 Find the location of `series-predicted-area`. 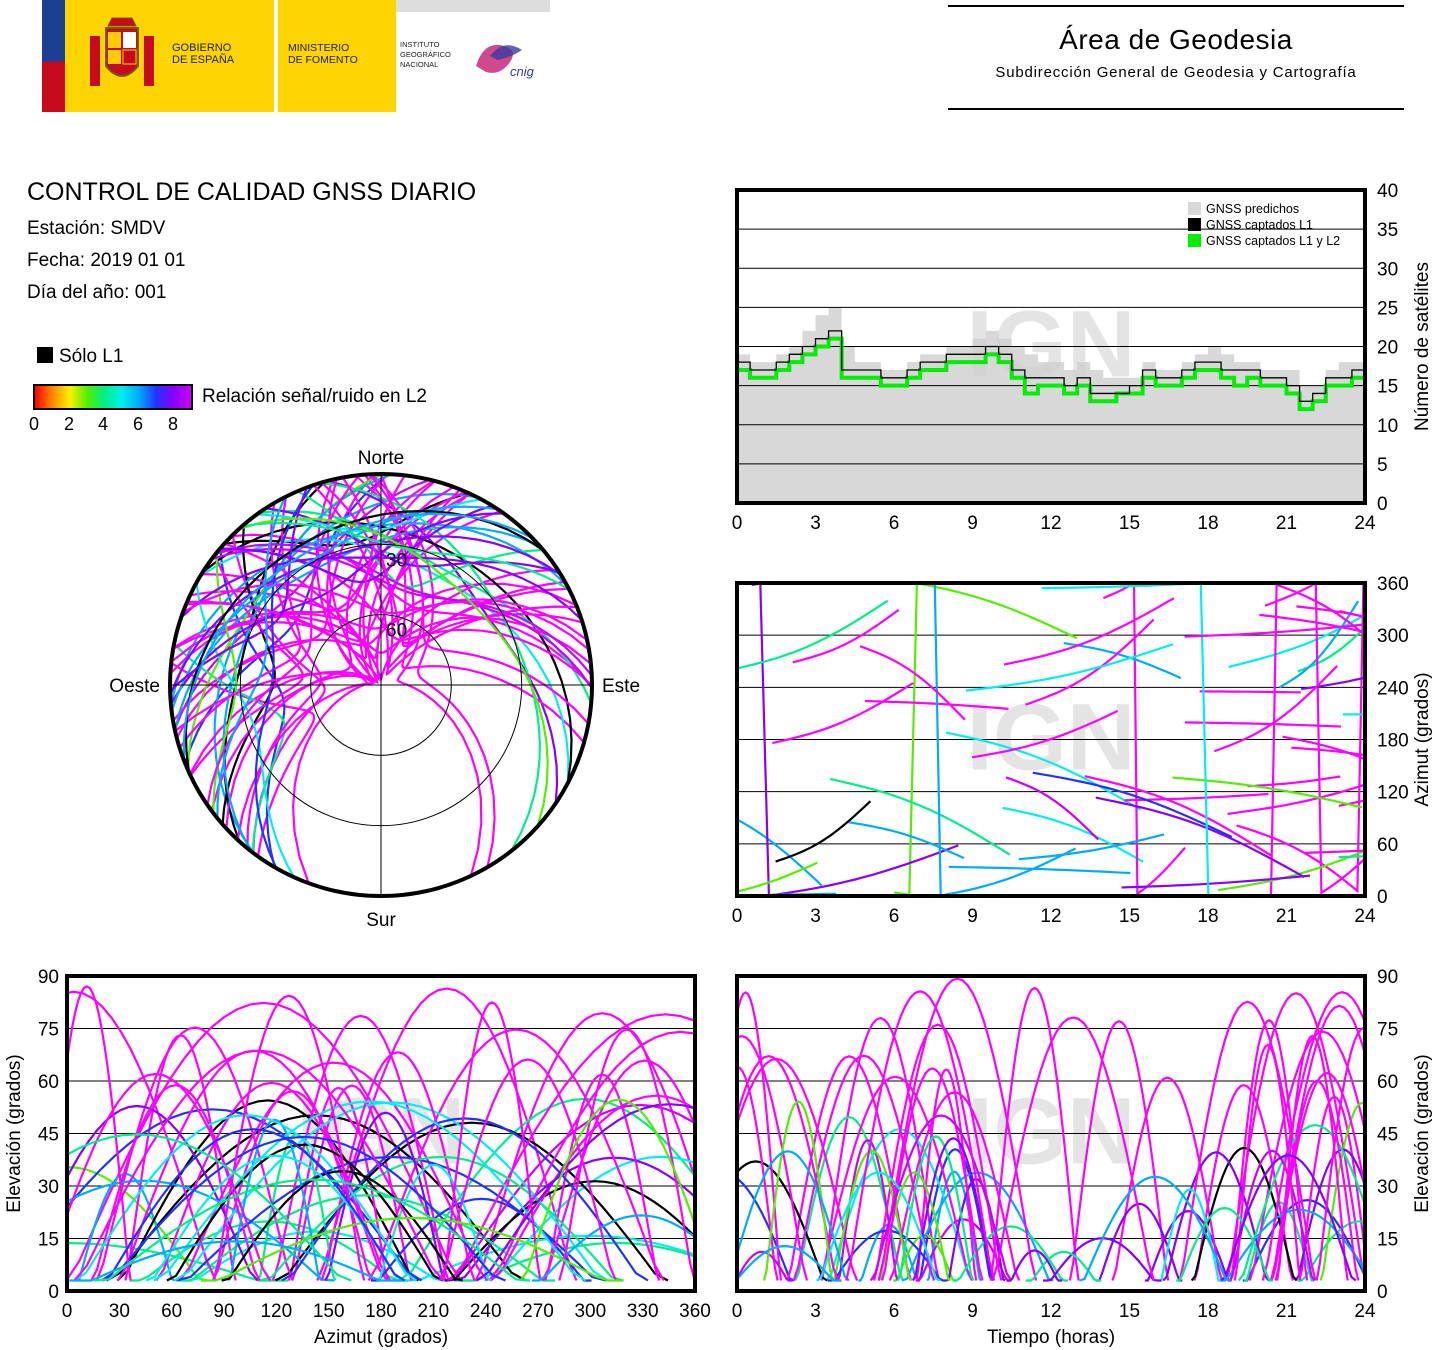

series-predicted-area is located at coordinates (1051, 405).